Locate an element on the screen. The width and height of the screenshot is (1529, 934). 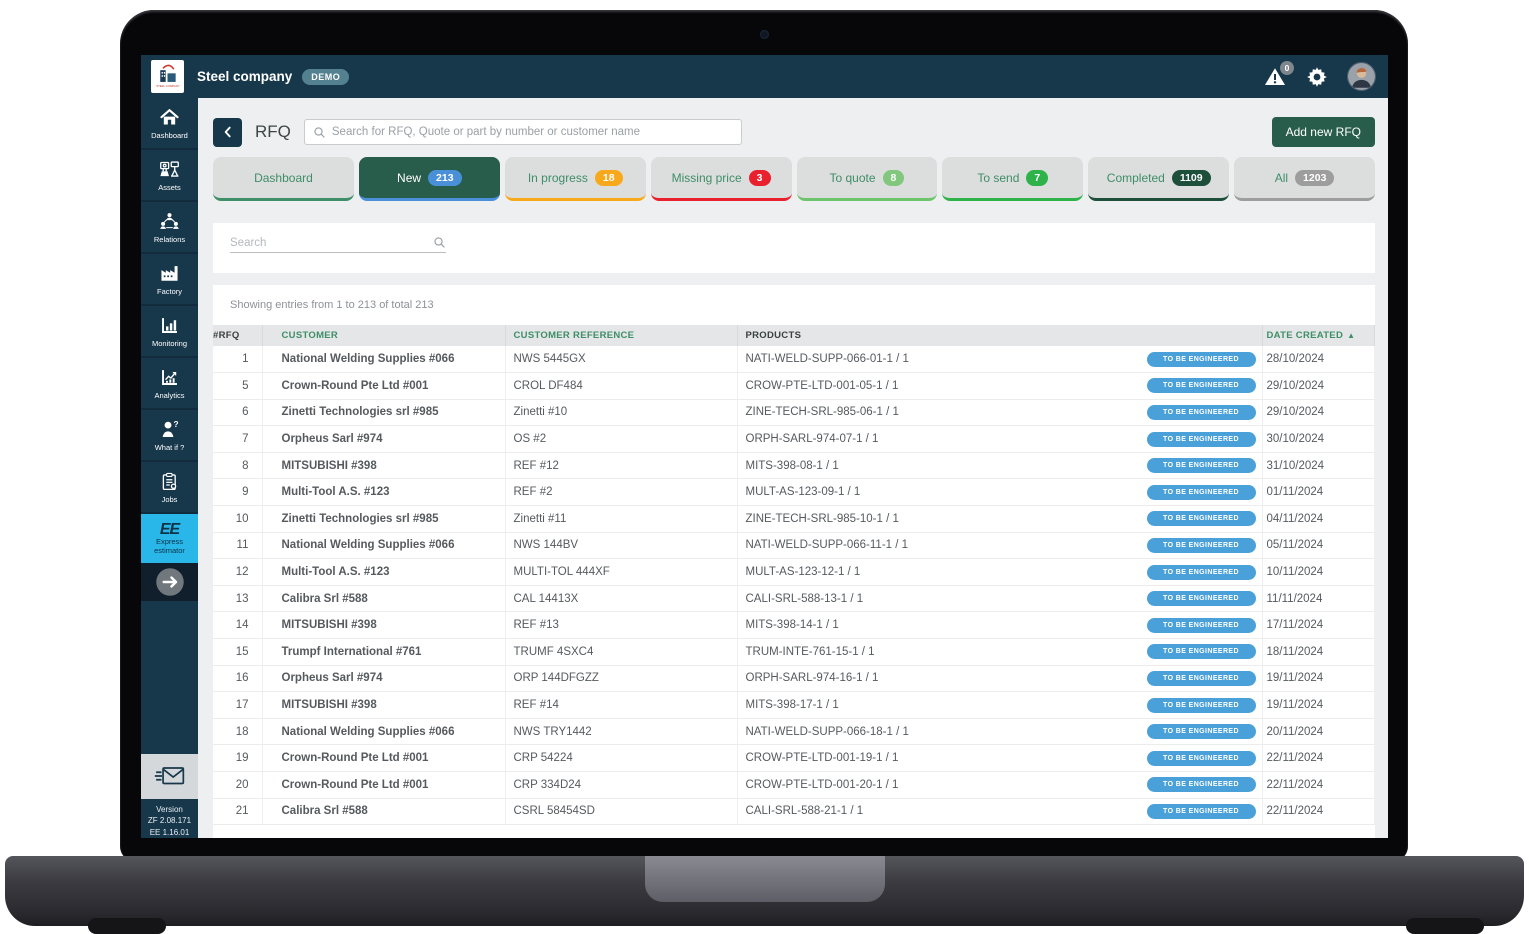
list-search-input is located at coordinates (331, 242).